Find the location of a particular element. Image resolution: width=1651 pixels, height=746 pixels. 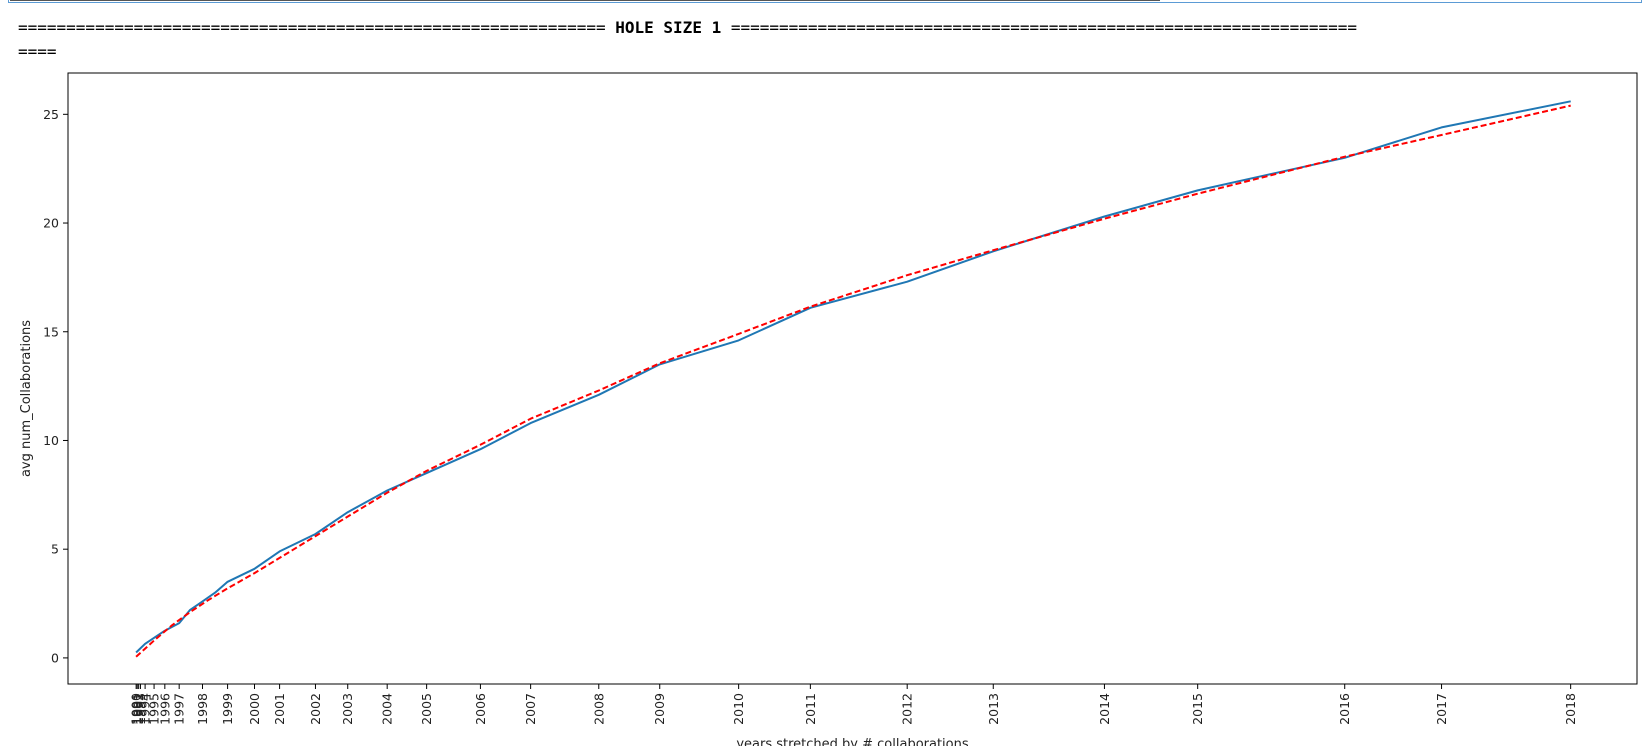

x-tick-label: 2008 is located at coordinates (598, 709).